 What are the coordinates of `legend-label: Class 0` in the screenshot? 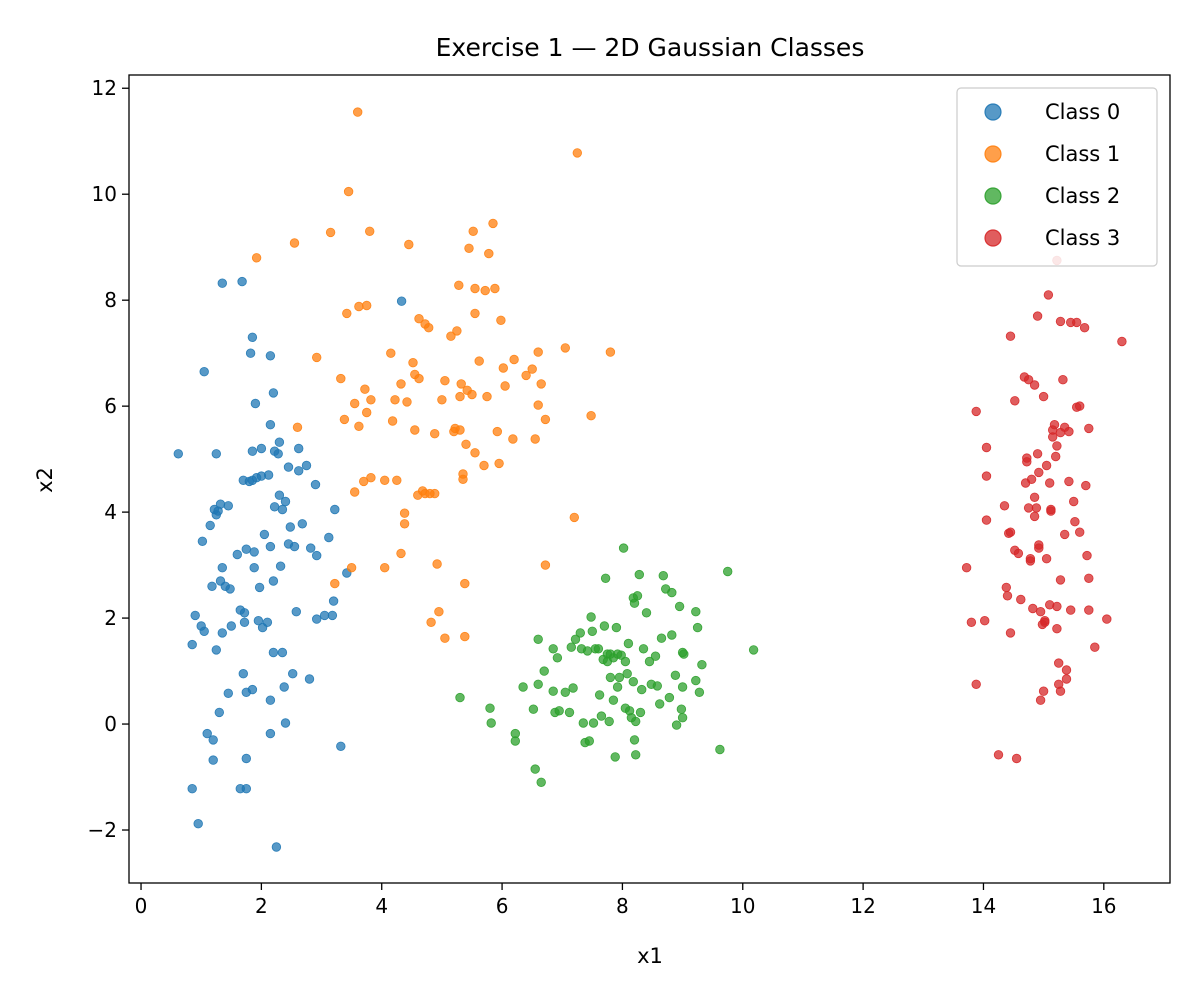 It's located at (1082, 112).